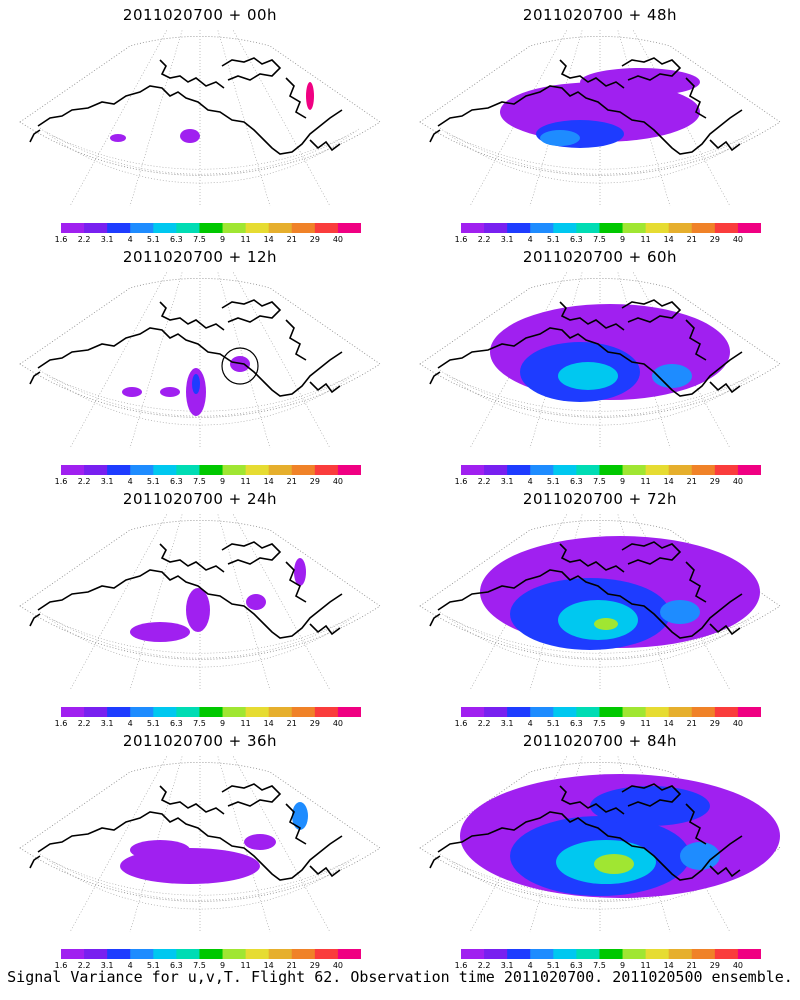  I want to click on map-boundary, so click(200, 590).